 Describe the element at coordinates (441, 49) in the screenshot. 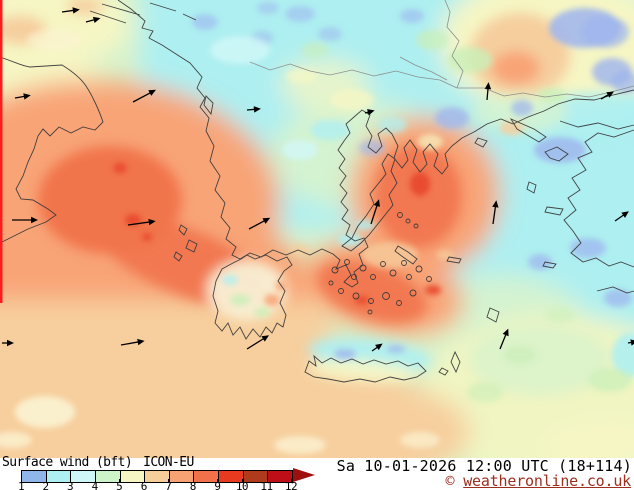

I see `country-borders` at that location.